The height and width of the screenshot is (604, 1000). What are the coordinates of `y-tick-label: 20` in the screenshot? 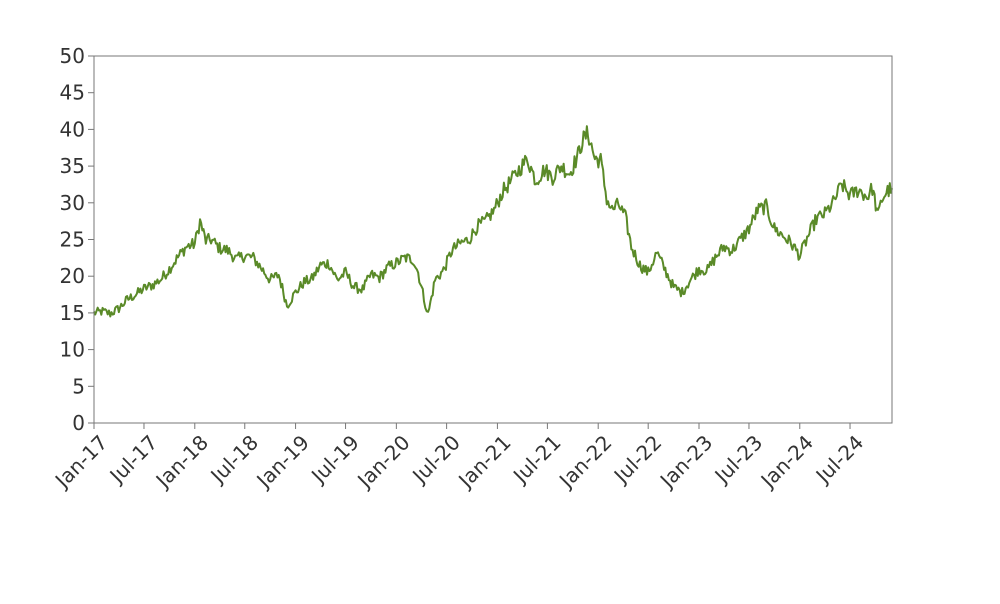 It's located at (72, 276).